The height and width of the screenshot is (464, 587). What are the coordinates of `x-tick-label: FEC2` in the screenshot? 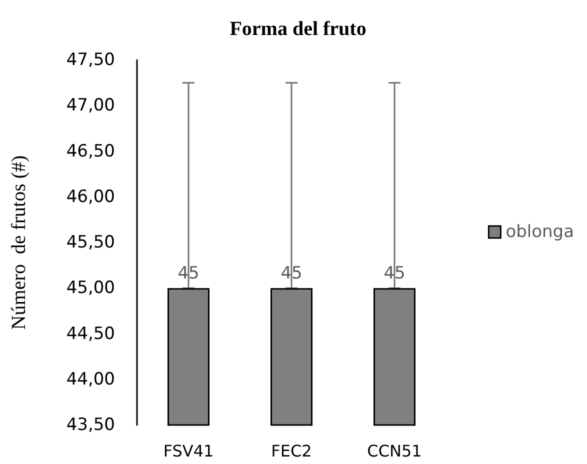 It's located at (291, 451).